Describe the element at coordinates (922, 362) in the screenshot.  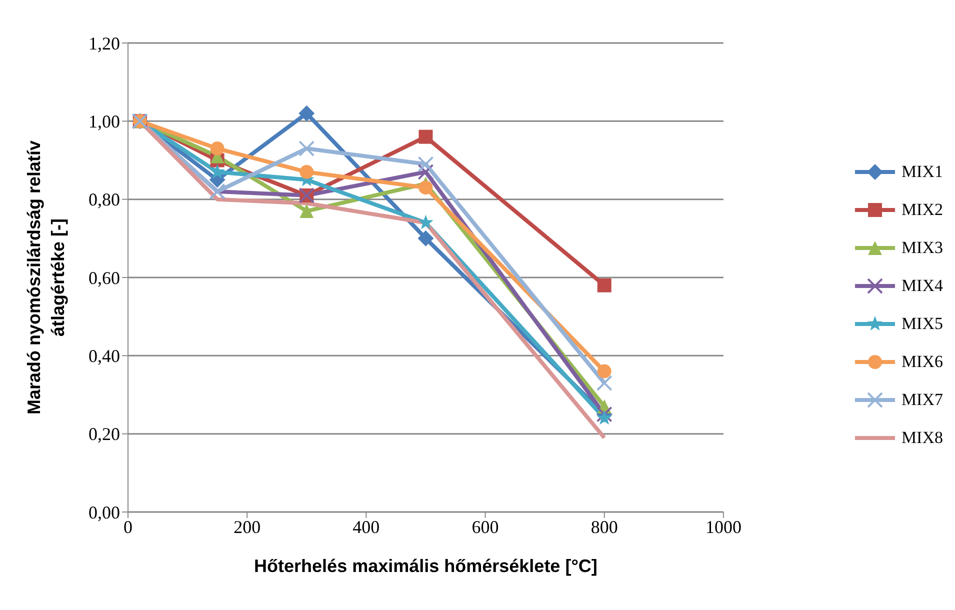
I see `legend-label: MIX6` at that location.